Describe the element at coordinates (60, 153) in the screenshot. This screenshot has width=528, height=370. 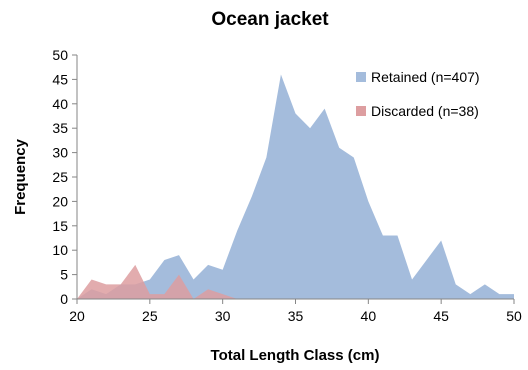
I see `y-tick-label: 30` at that location.